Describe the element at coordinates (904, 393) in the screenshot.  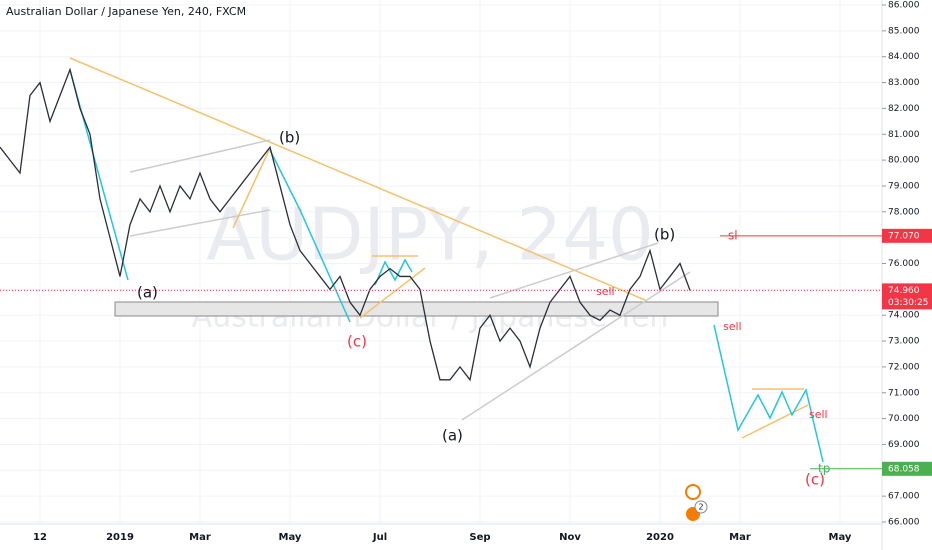
I see `y-tick-label: 71.000` at that location.